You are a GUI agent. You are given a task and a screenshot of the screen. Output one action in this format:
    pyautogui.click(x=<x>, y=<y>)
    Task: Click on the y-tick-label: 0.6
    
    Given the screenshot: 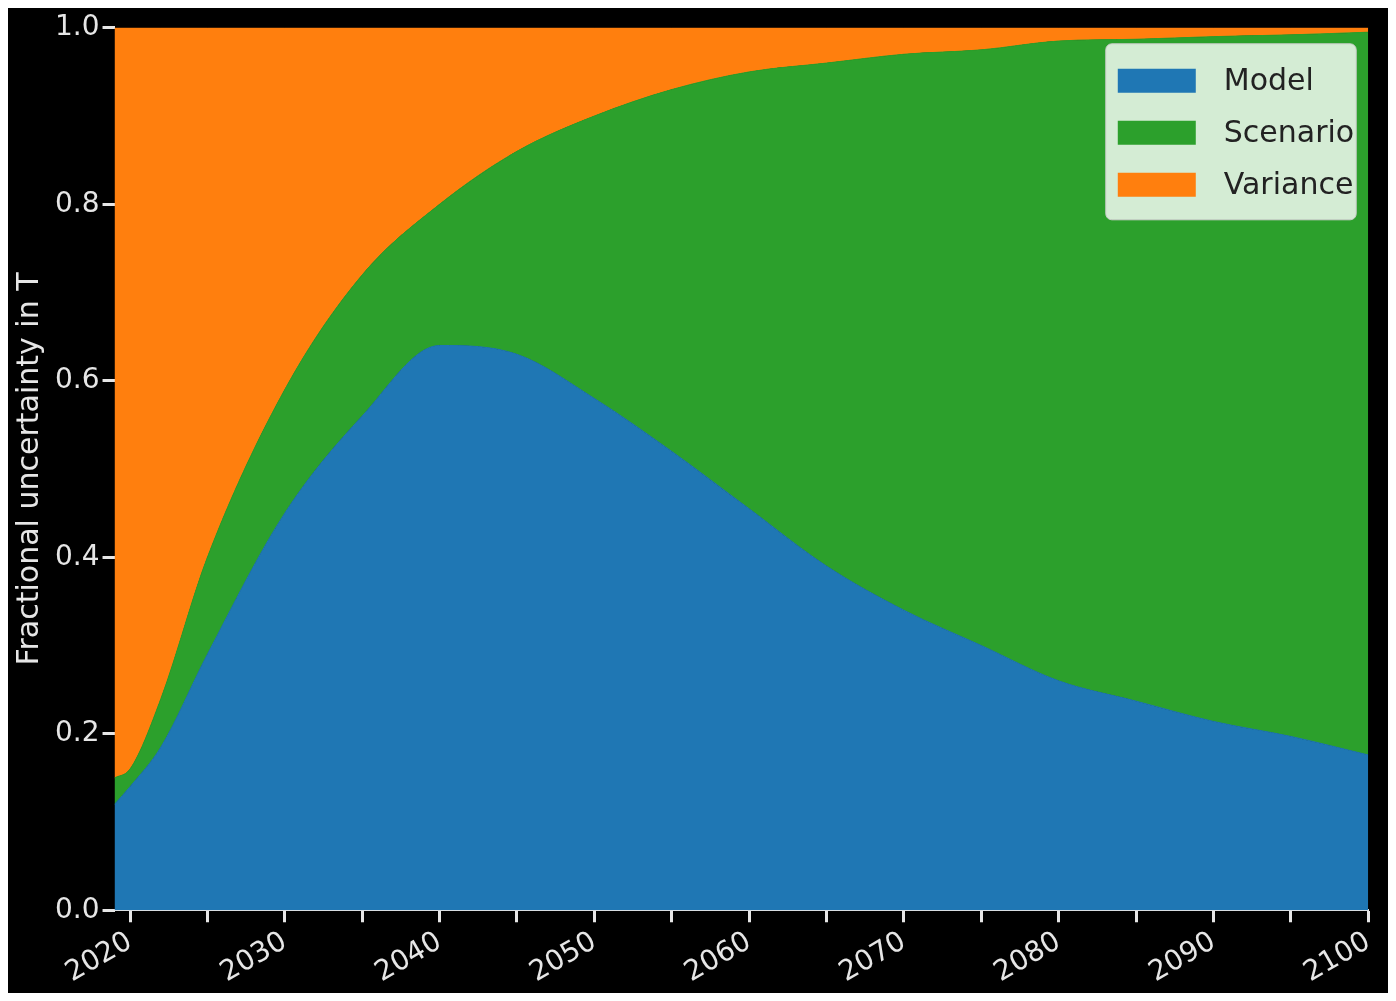 What is the action you would take?
    pyautogui.click(x=77, y=379)
    